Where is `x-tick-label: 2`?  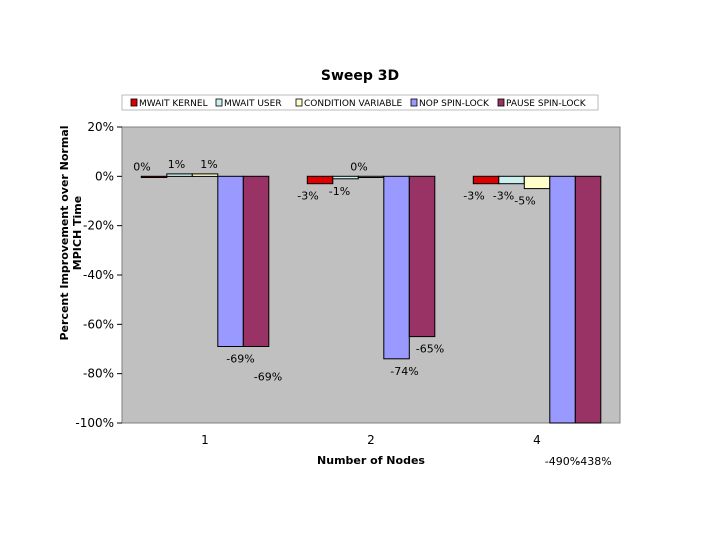 x-tick-label: 2 is located at coordinates (371, 440).